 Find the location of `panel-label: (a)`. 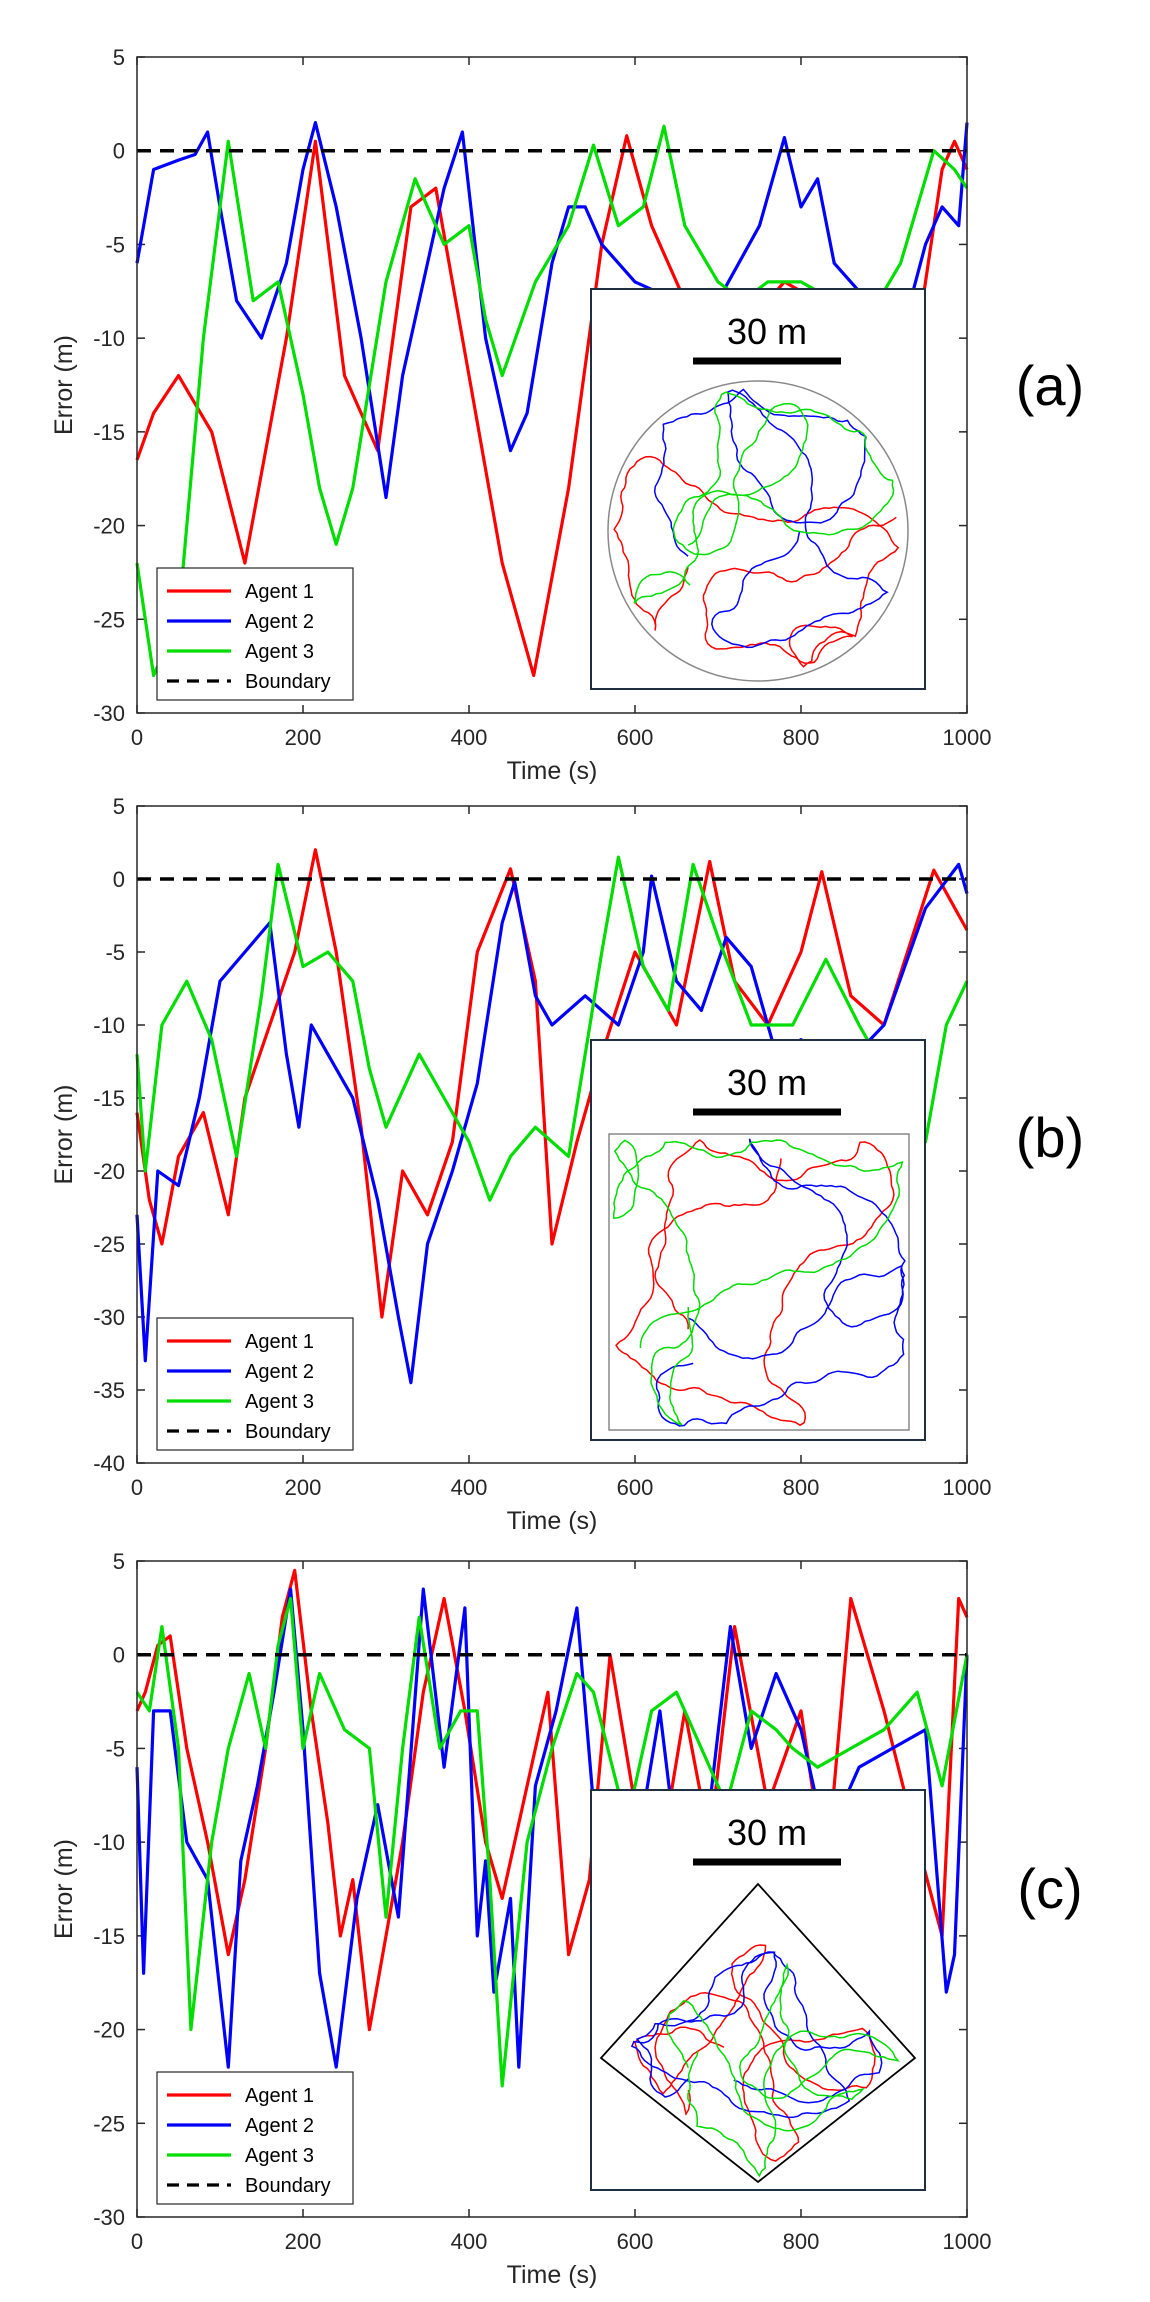

panel-label: (a) is located at coordinates (1050, 385).